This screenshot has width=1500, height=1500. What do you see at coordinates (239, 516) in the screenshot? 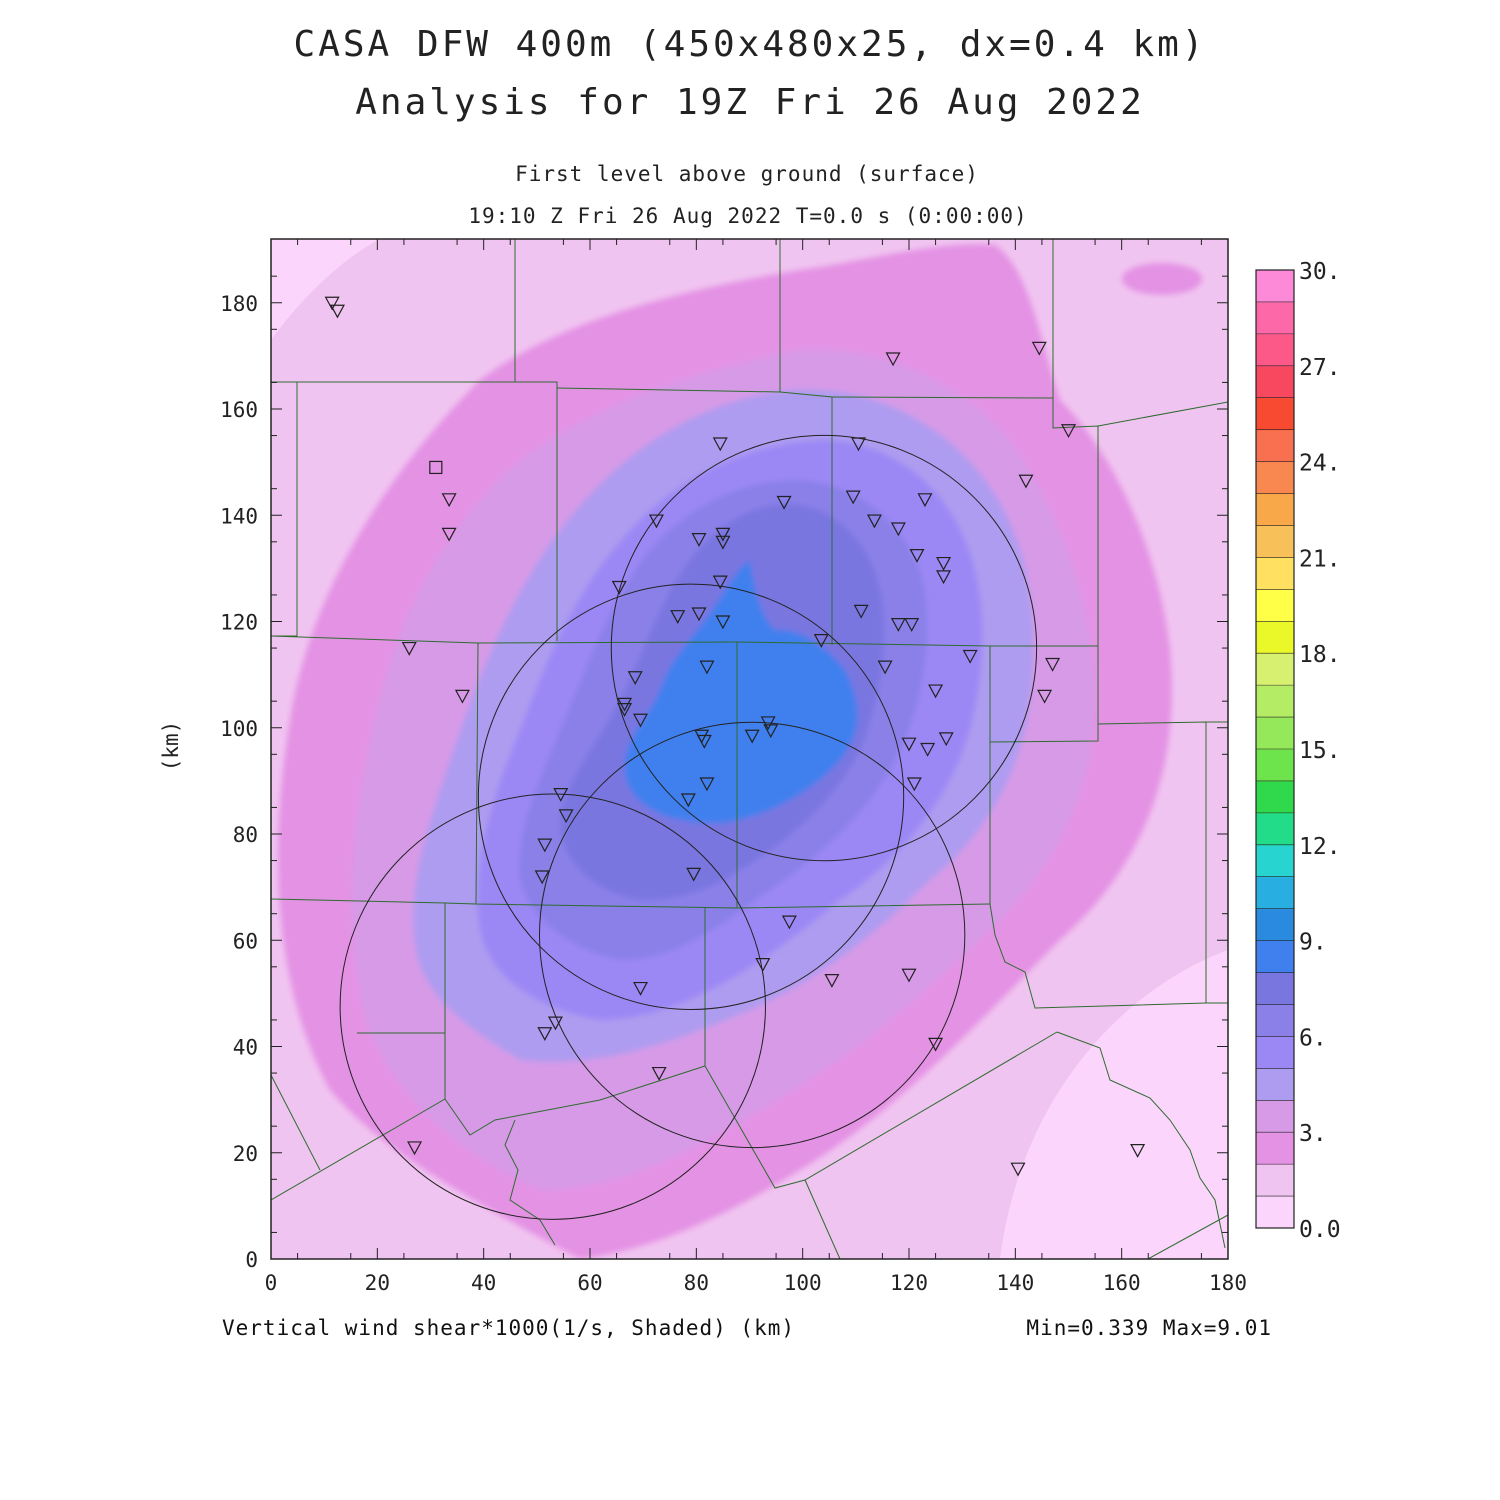
I see `y-tick-label: 140` at bounding box center [239, 516].